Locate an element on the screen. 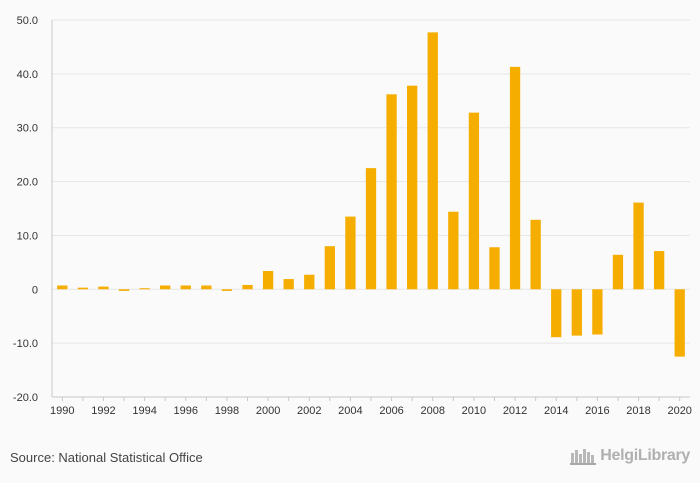  bar-2010 is located at coordinates (474, 201).